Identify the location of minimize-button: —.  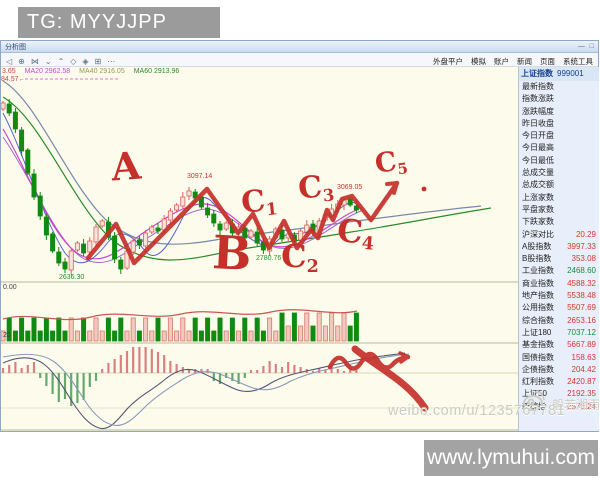
(581, 46).